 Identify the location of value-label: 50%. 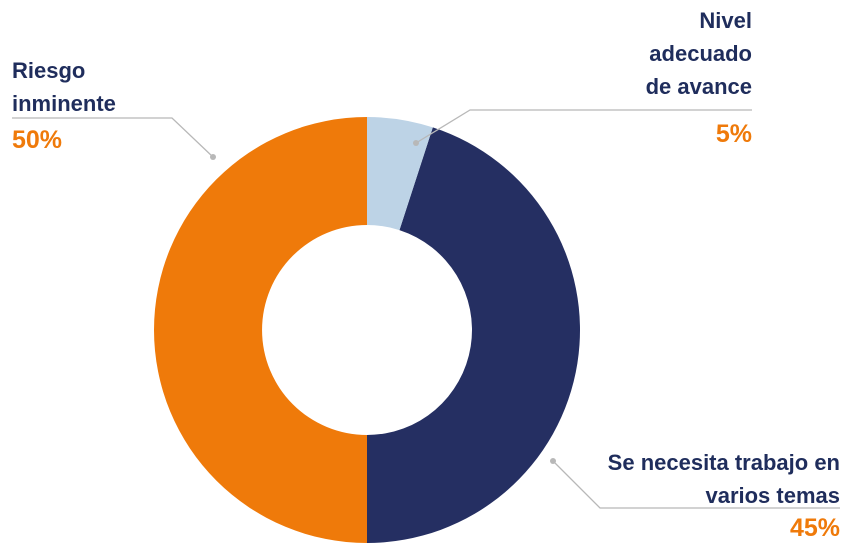
(37, 140).